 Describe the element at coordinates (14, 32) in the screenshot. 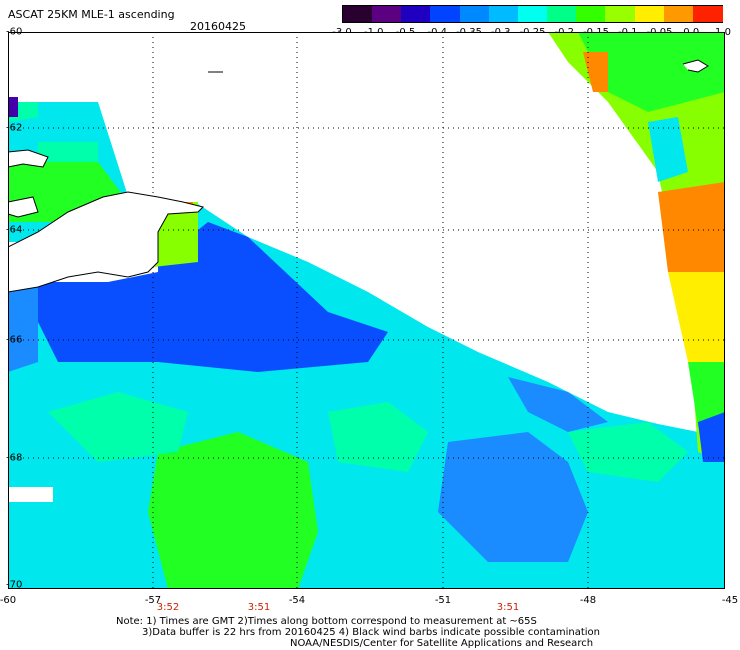

I see `y-tick-label: -60` at that location.